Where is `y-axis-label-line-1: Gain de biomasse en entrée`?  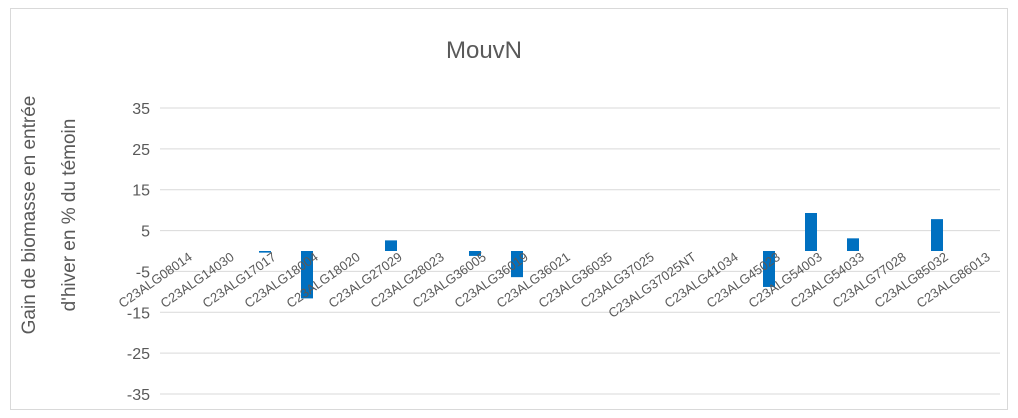 y-axis-label-line-1: Gain de biomasse en entrée is located at coordinates (29, 215).